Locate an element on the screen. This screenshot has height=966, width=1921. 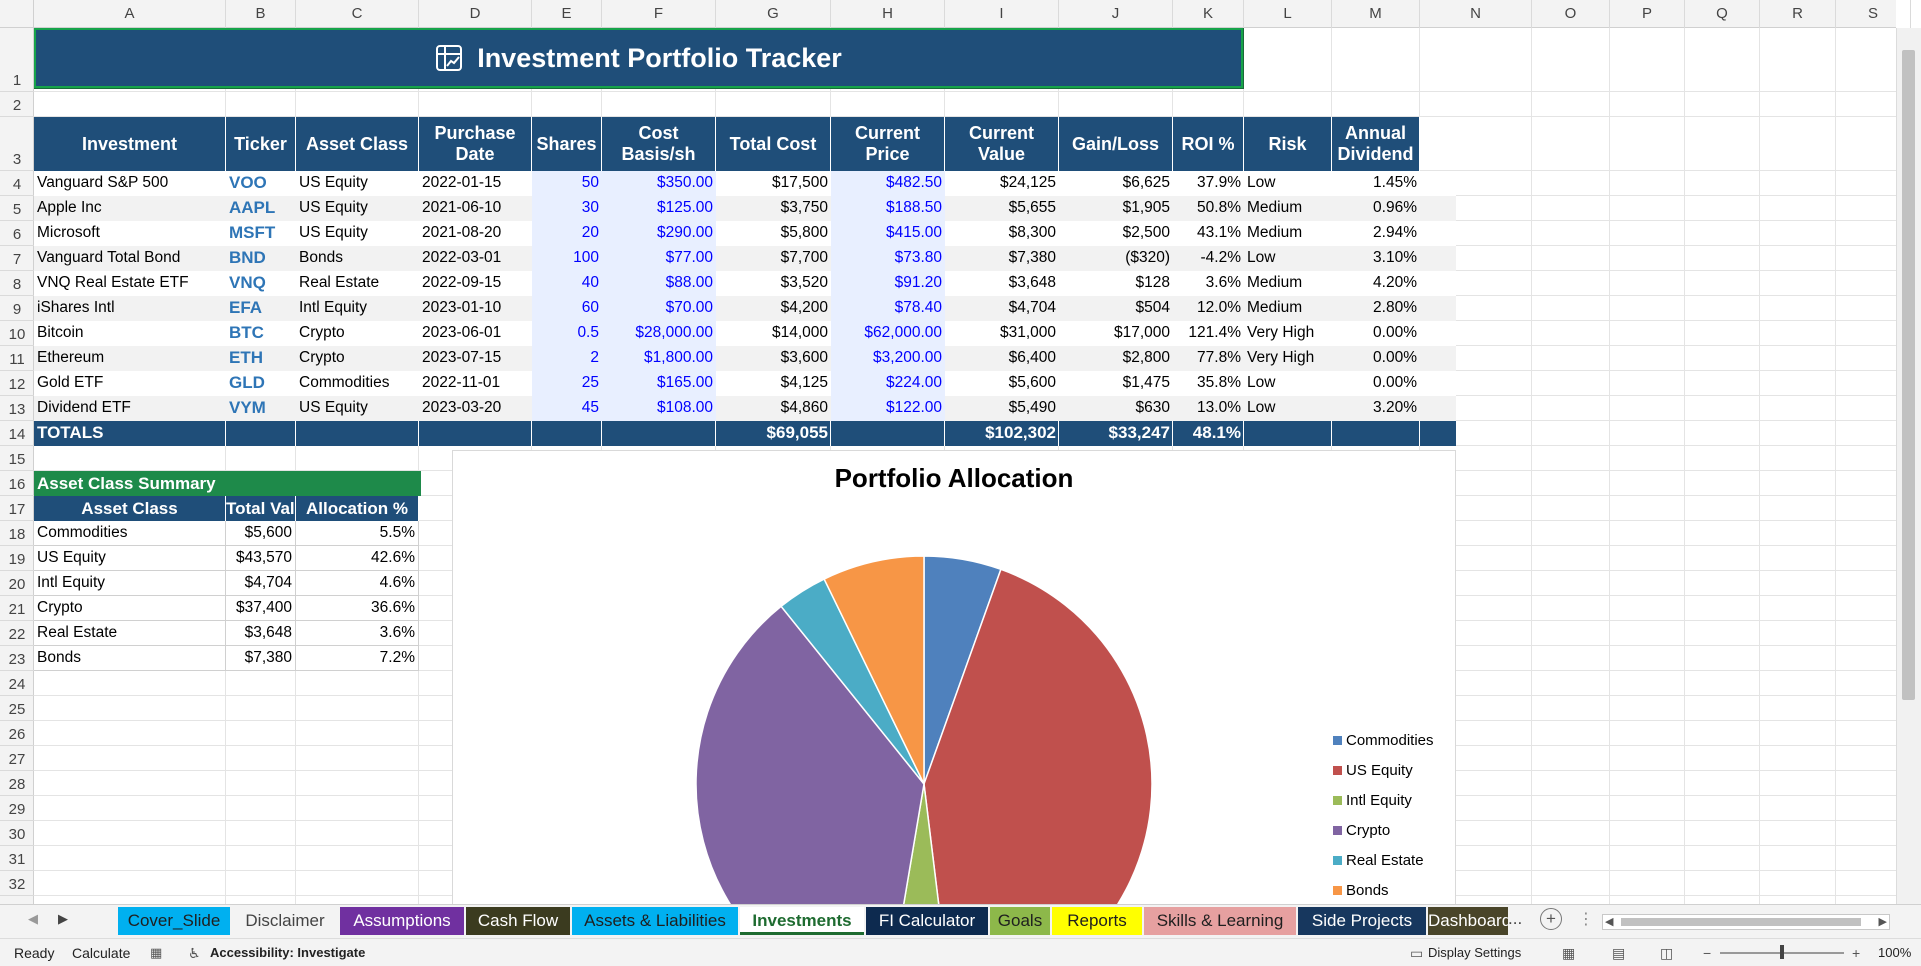
column-header-cell: Annual Dividend is located at coordinates (1376, 144).